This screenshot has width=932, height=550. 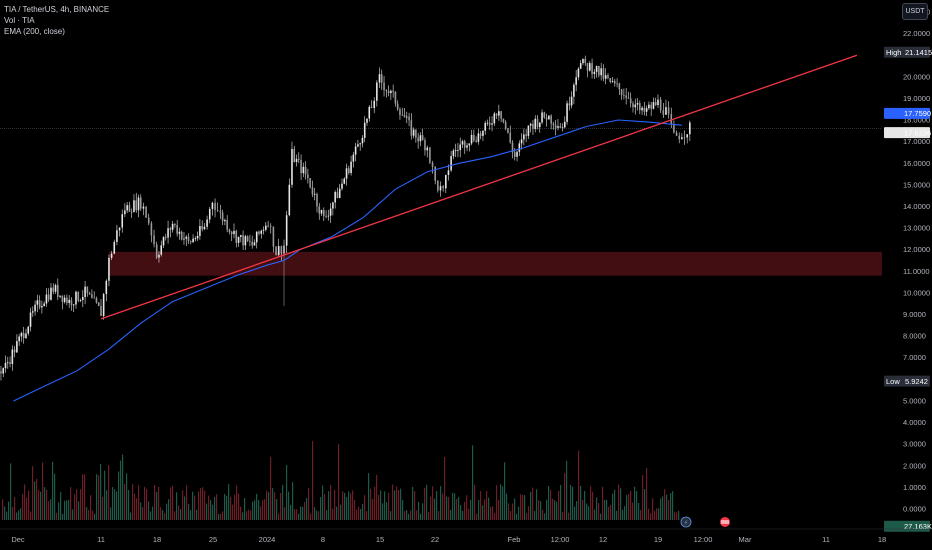 What do you see at coordinates (916, 76) in the screenshot?
I see `price-tick-label: 20.0000` at bounding box center [916, 76].